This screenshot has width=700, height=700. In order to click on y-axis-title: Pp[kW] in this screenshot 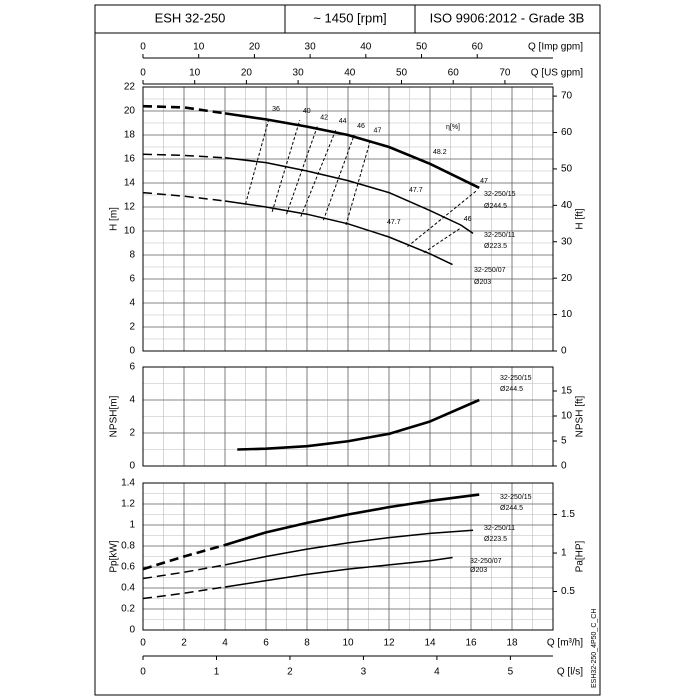, I will do `click(114, 556)`.